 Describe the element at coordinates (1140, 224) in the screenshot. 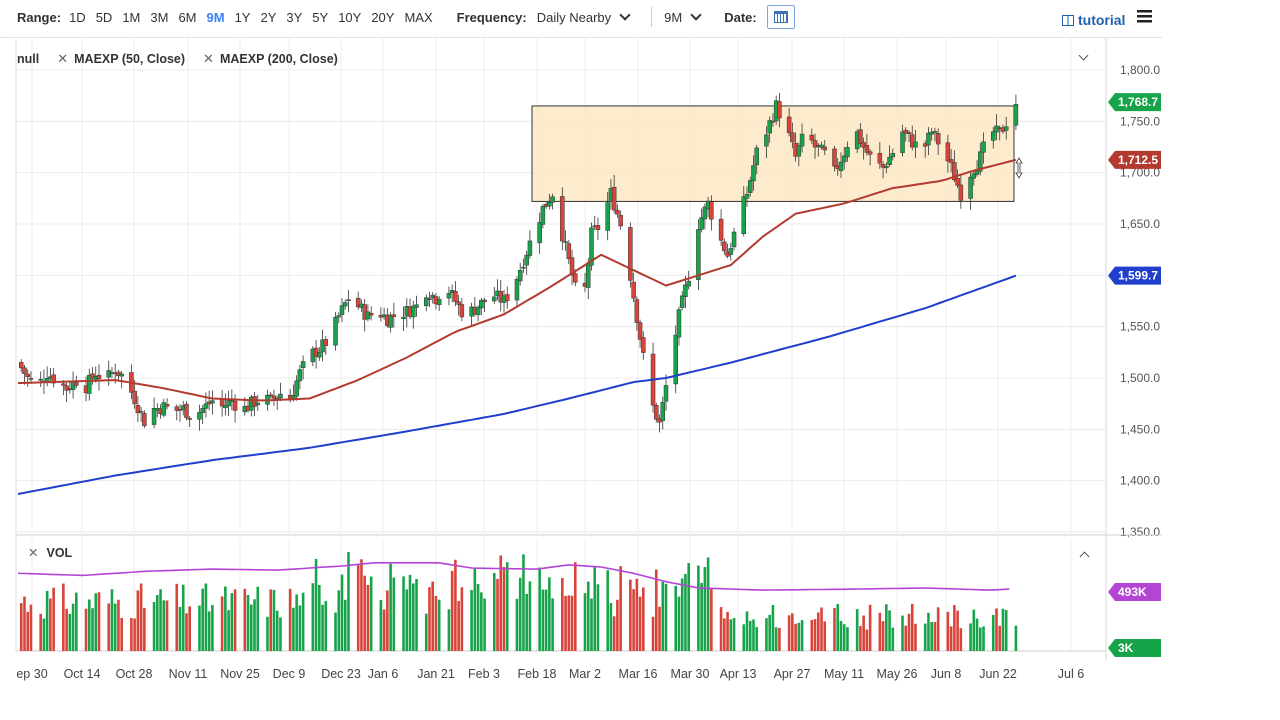

I see `y-tick-label: 1,650.0` at that location.